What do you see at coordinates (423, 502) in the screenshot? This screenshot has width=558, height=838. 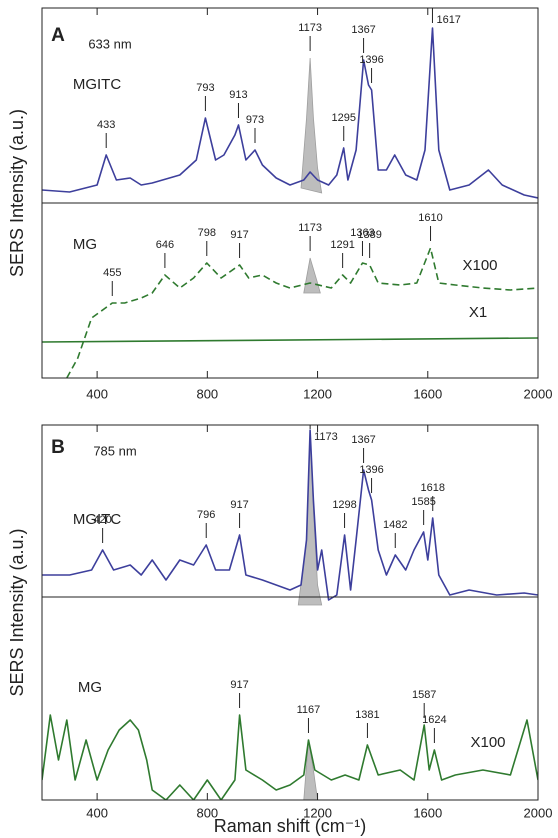 I see `peak-label: 1585` at bounding box center [423, 502].